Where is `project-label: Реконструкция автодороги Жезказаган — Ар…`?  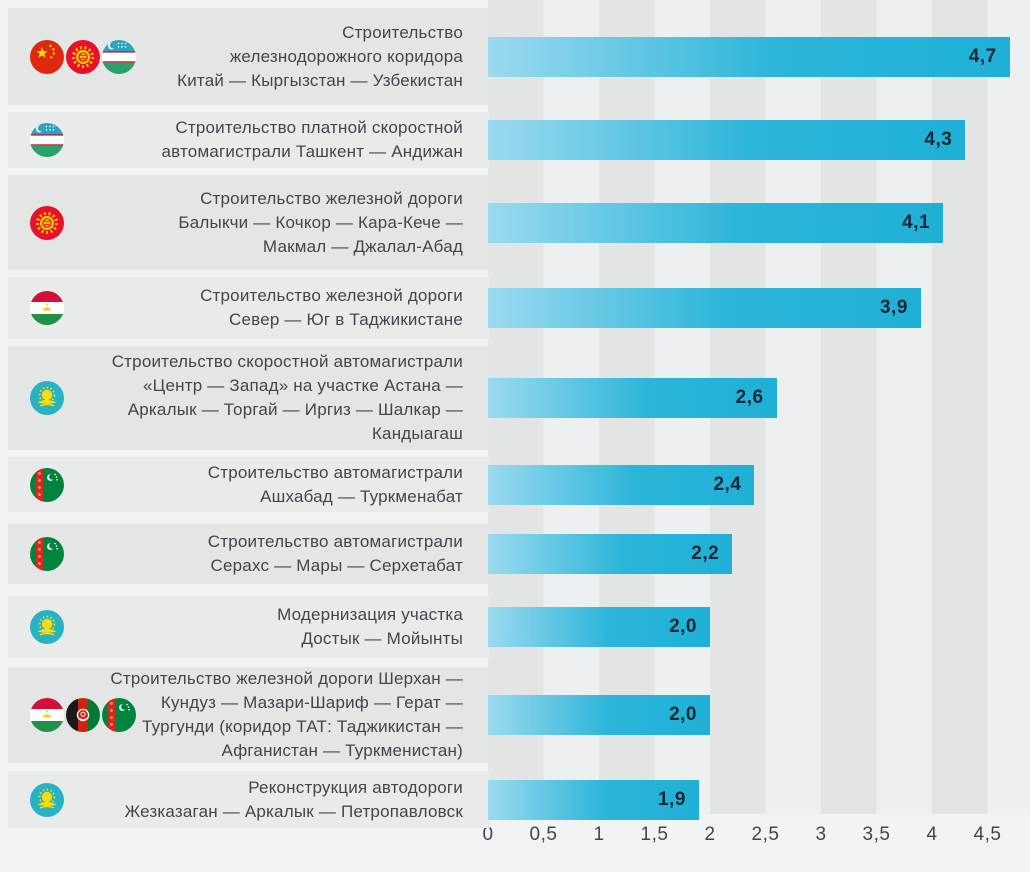
project-label: Реконструкция автодороги Жезказаган — Ар… is located at coordinates (293, 799).